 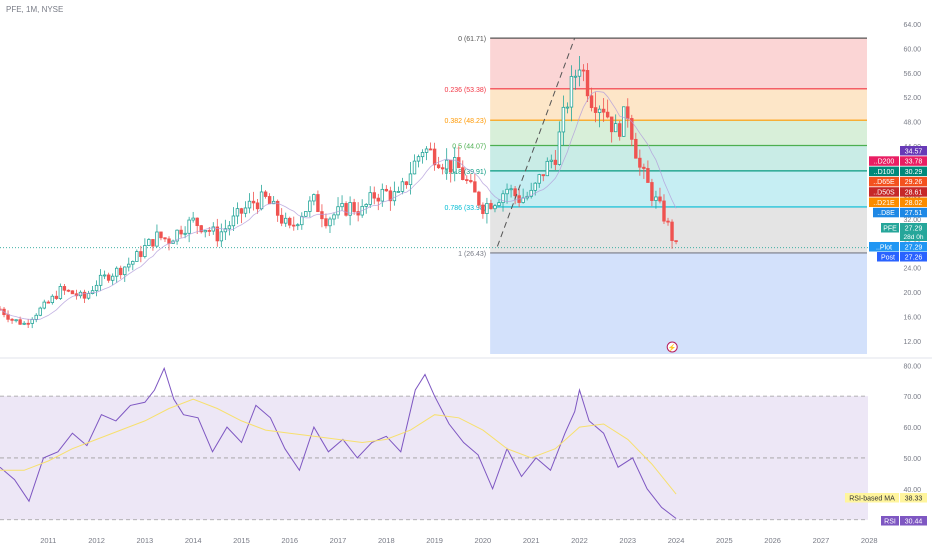 I want to click on fib-level-label: 0.236 (53.38), so click(x=465, y=90).